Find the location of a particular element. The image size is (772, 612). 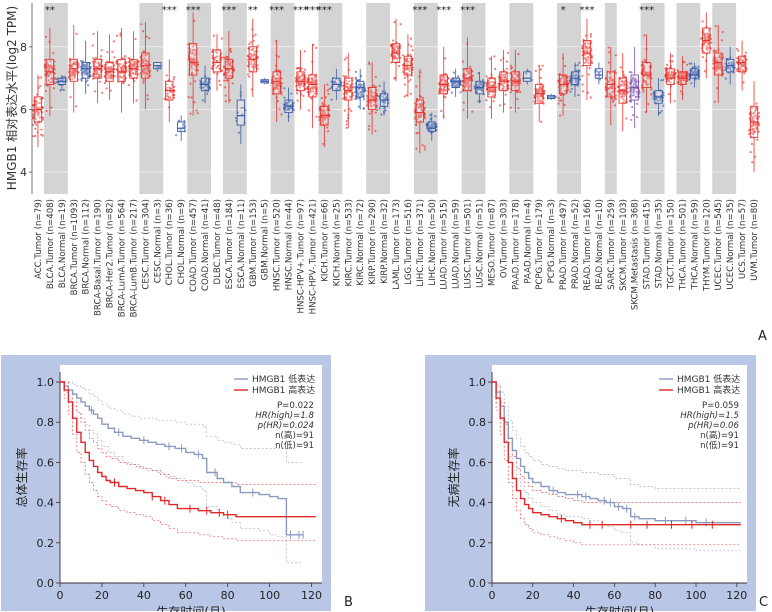

x-tick-label: COAD.Normal (n=41) is located at coordinates (206, 245).